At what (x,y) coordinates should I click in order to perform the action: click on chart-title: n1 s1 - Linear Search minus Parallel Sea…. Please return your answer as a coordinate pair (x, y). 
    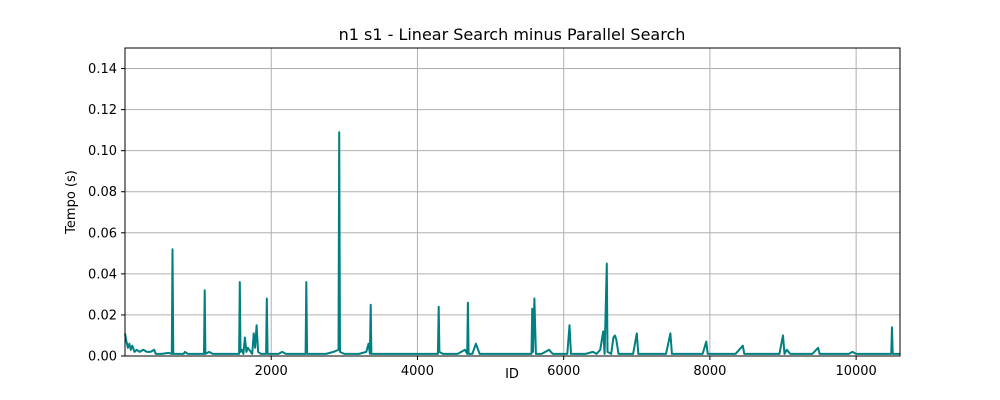
    Looking at the image, I should click on (512, 34).